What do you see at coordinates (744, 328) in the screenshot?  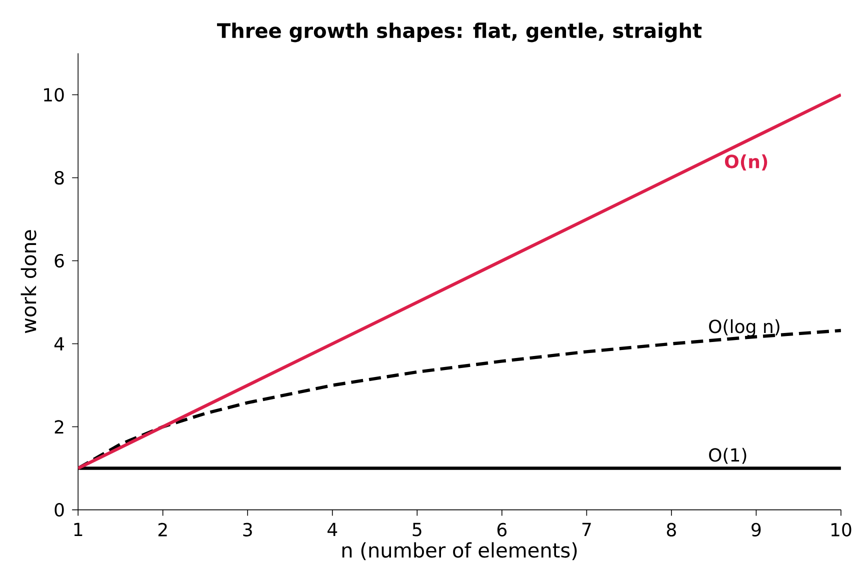 I see `series-label: O(log n)` at bounding box center [744, 328].